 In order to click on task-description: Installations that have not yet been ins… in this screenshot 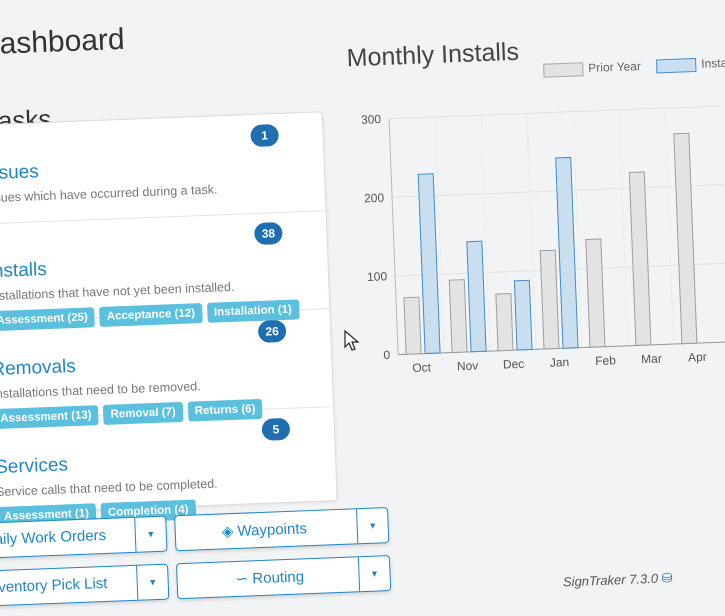, I will do `click(117, 291)`.